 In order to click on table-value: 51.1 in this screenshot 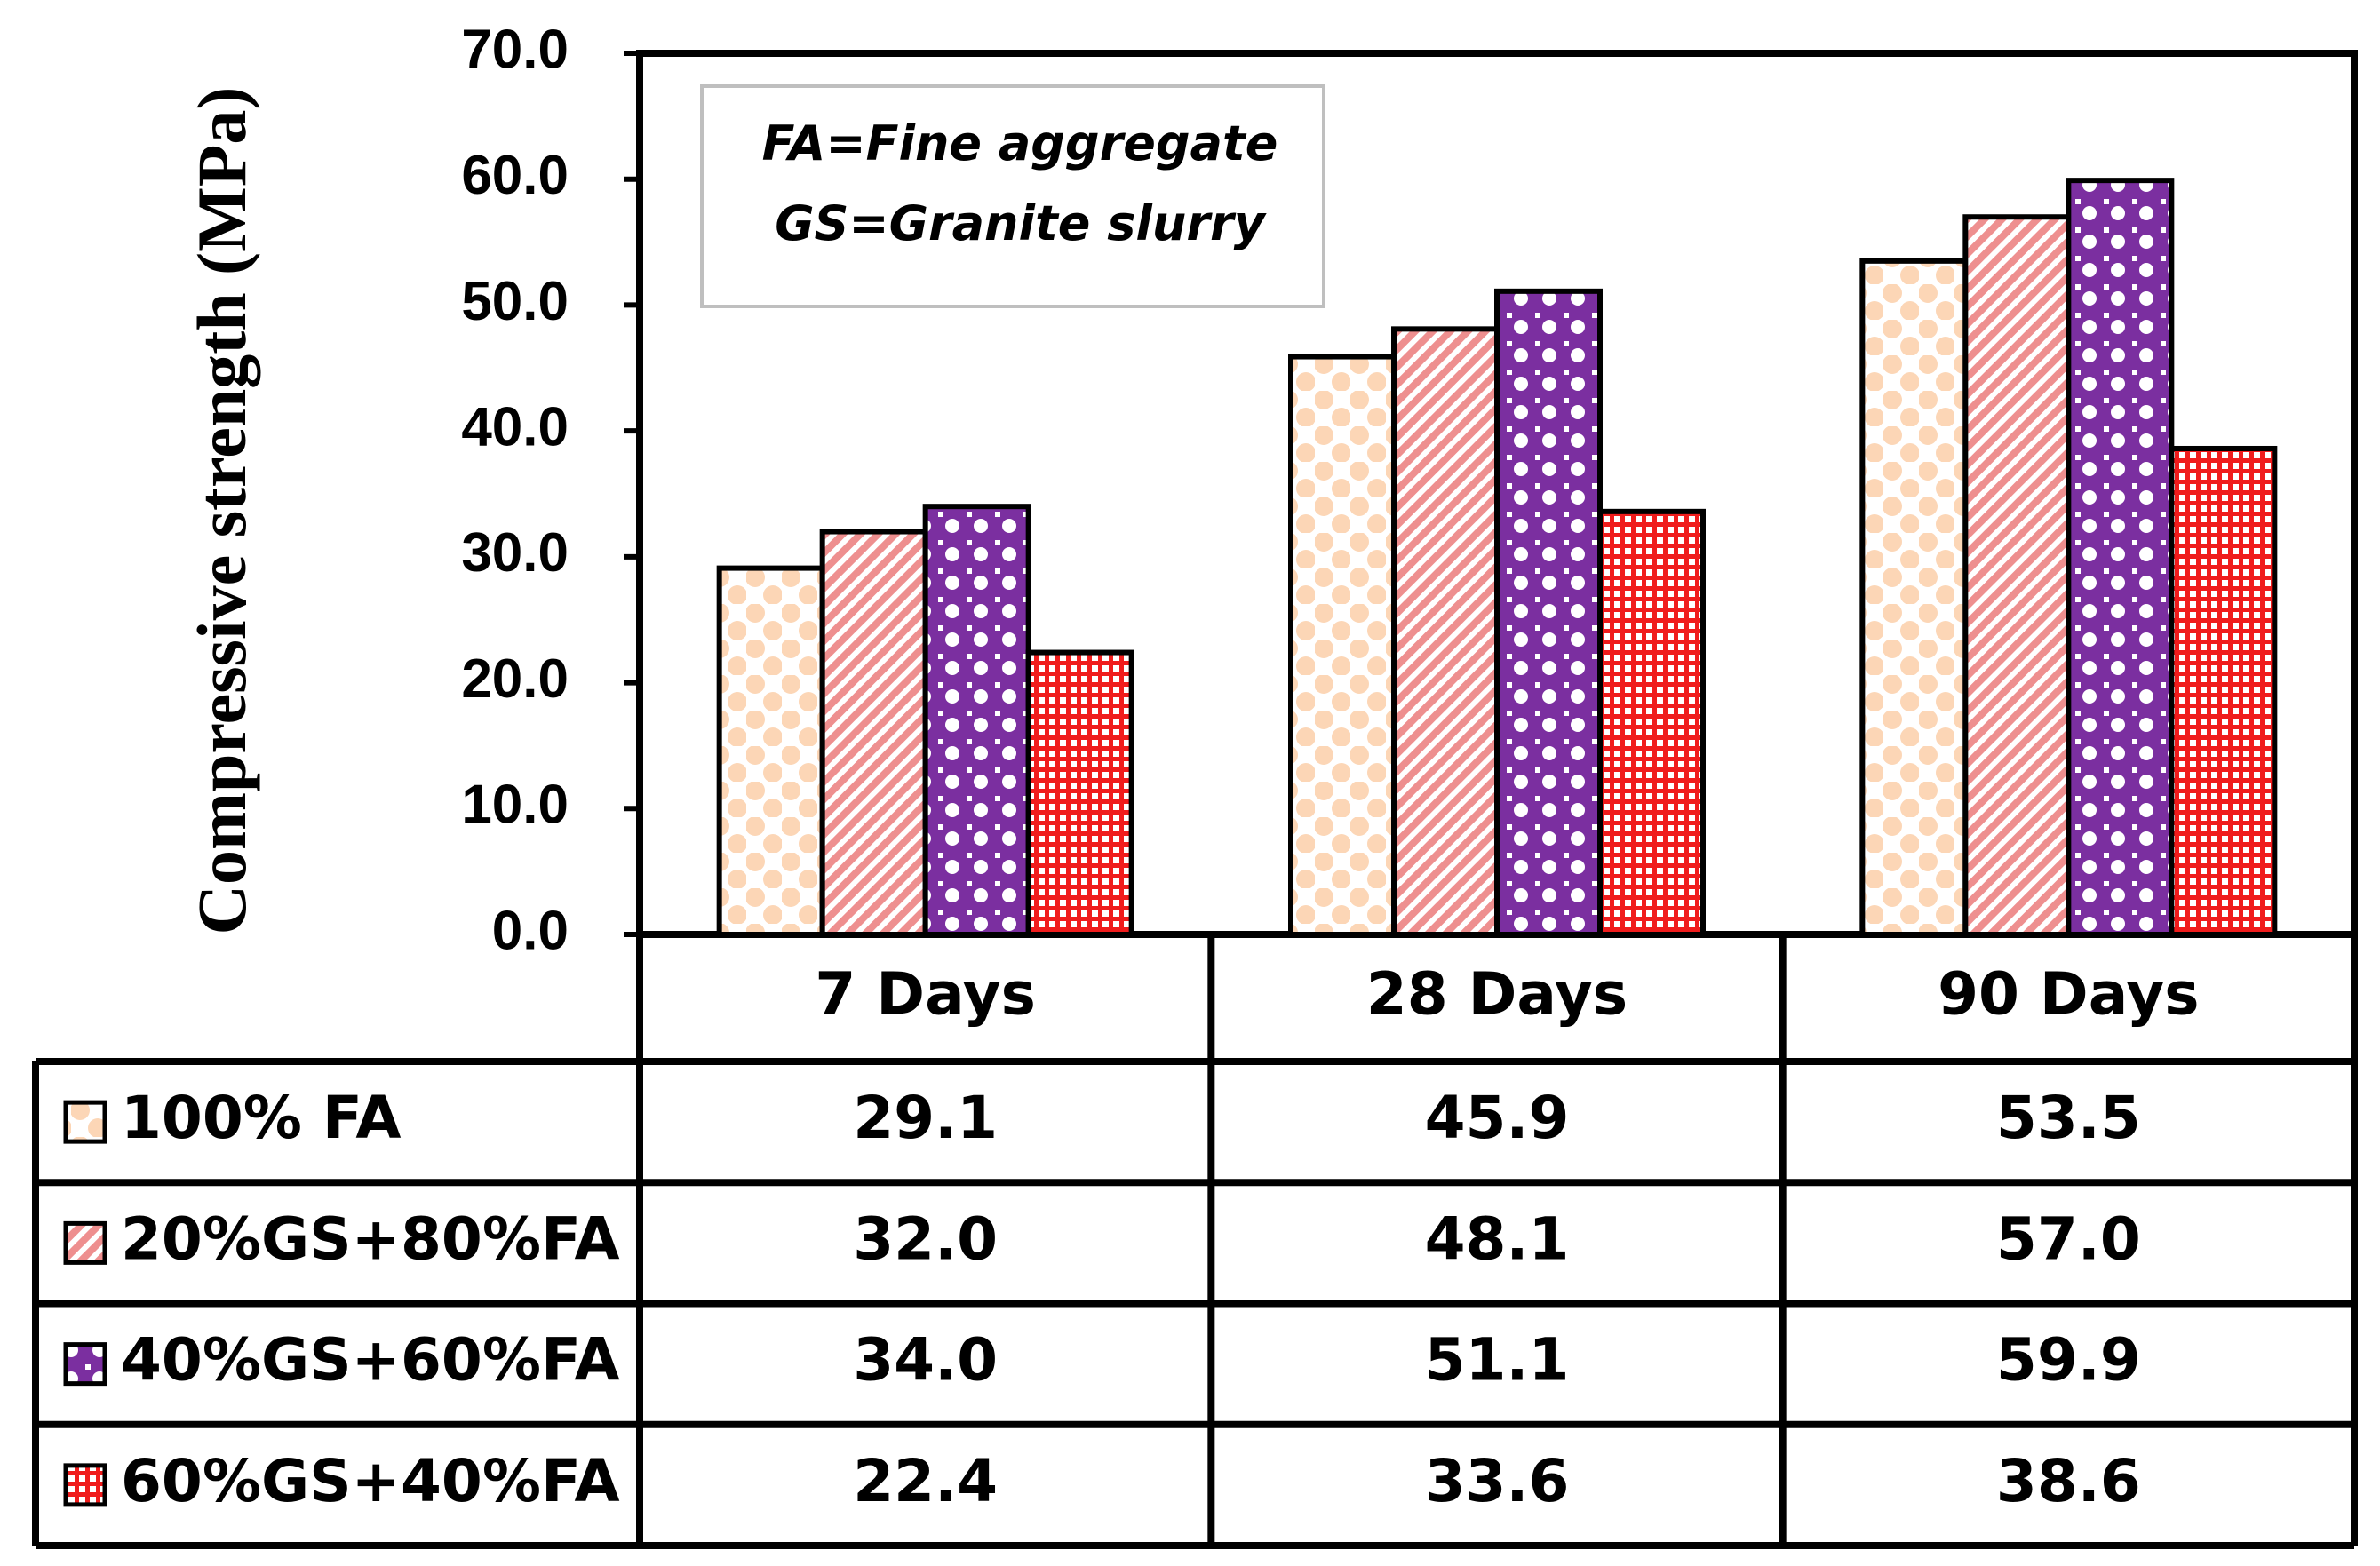, I will do `click(1497, 1361)`.